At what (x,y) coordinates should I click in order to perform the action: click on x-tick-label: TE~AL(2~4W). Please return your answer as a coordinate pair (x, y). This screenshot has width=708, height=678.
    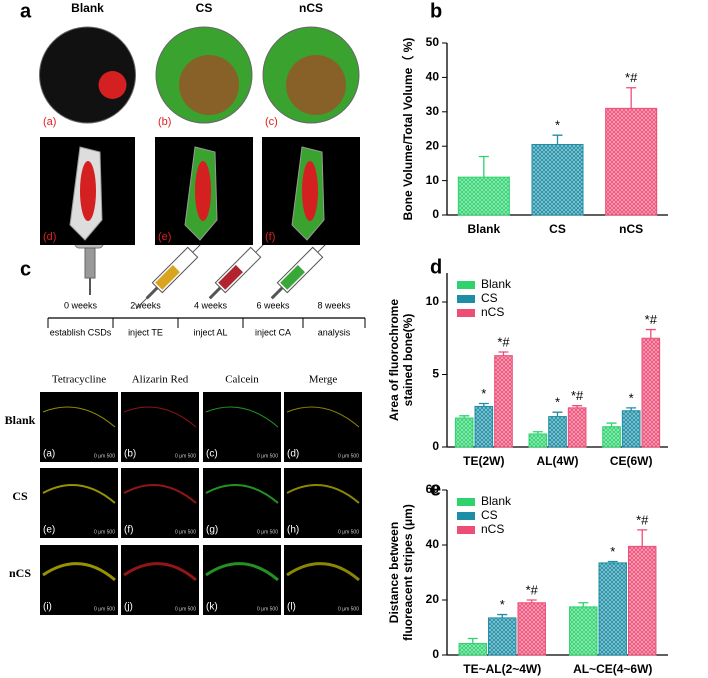
    Looking at the image, I should click on (502, 669).